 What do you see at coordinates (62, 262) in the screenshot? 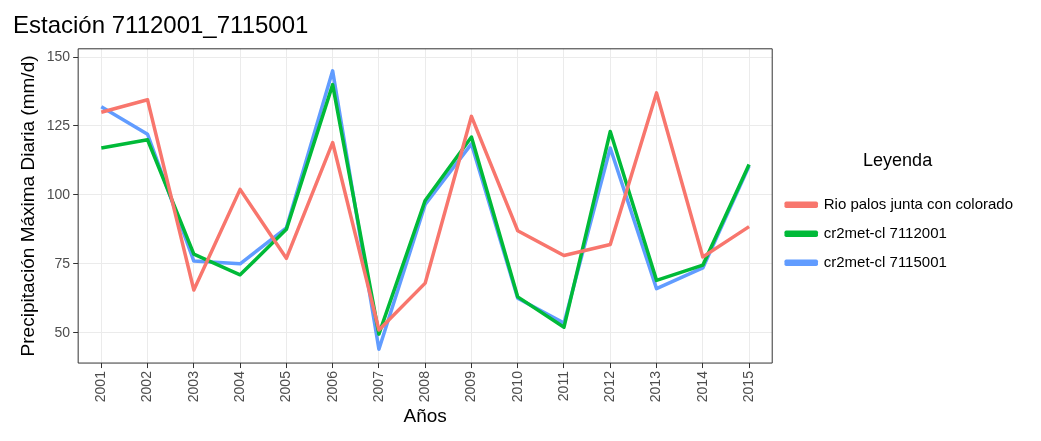
I see `y-tick-label: 75` at bounding box center [62, 262].